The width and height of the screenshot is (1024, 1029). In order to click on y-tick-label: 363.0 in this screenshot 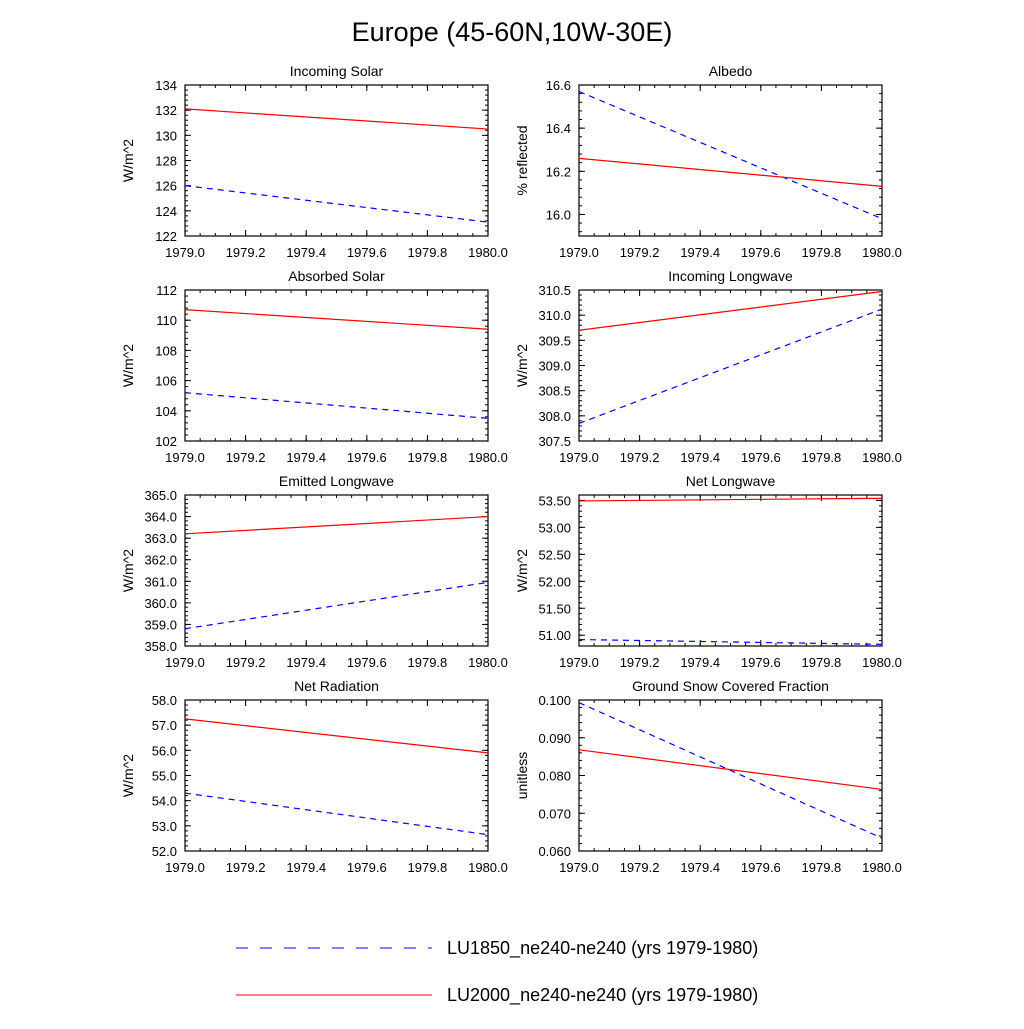, I will do `click(160, 538)`.